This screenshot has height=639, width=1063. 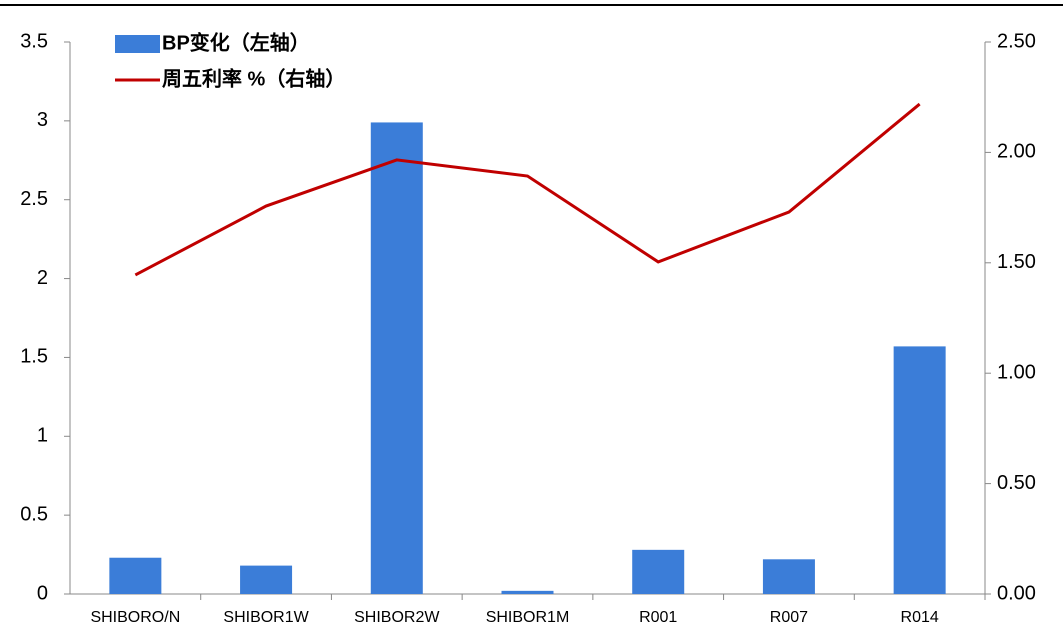 I want to click on x-tick-label: SHIBOR2W, so click(x=397, y=617).